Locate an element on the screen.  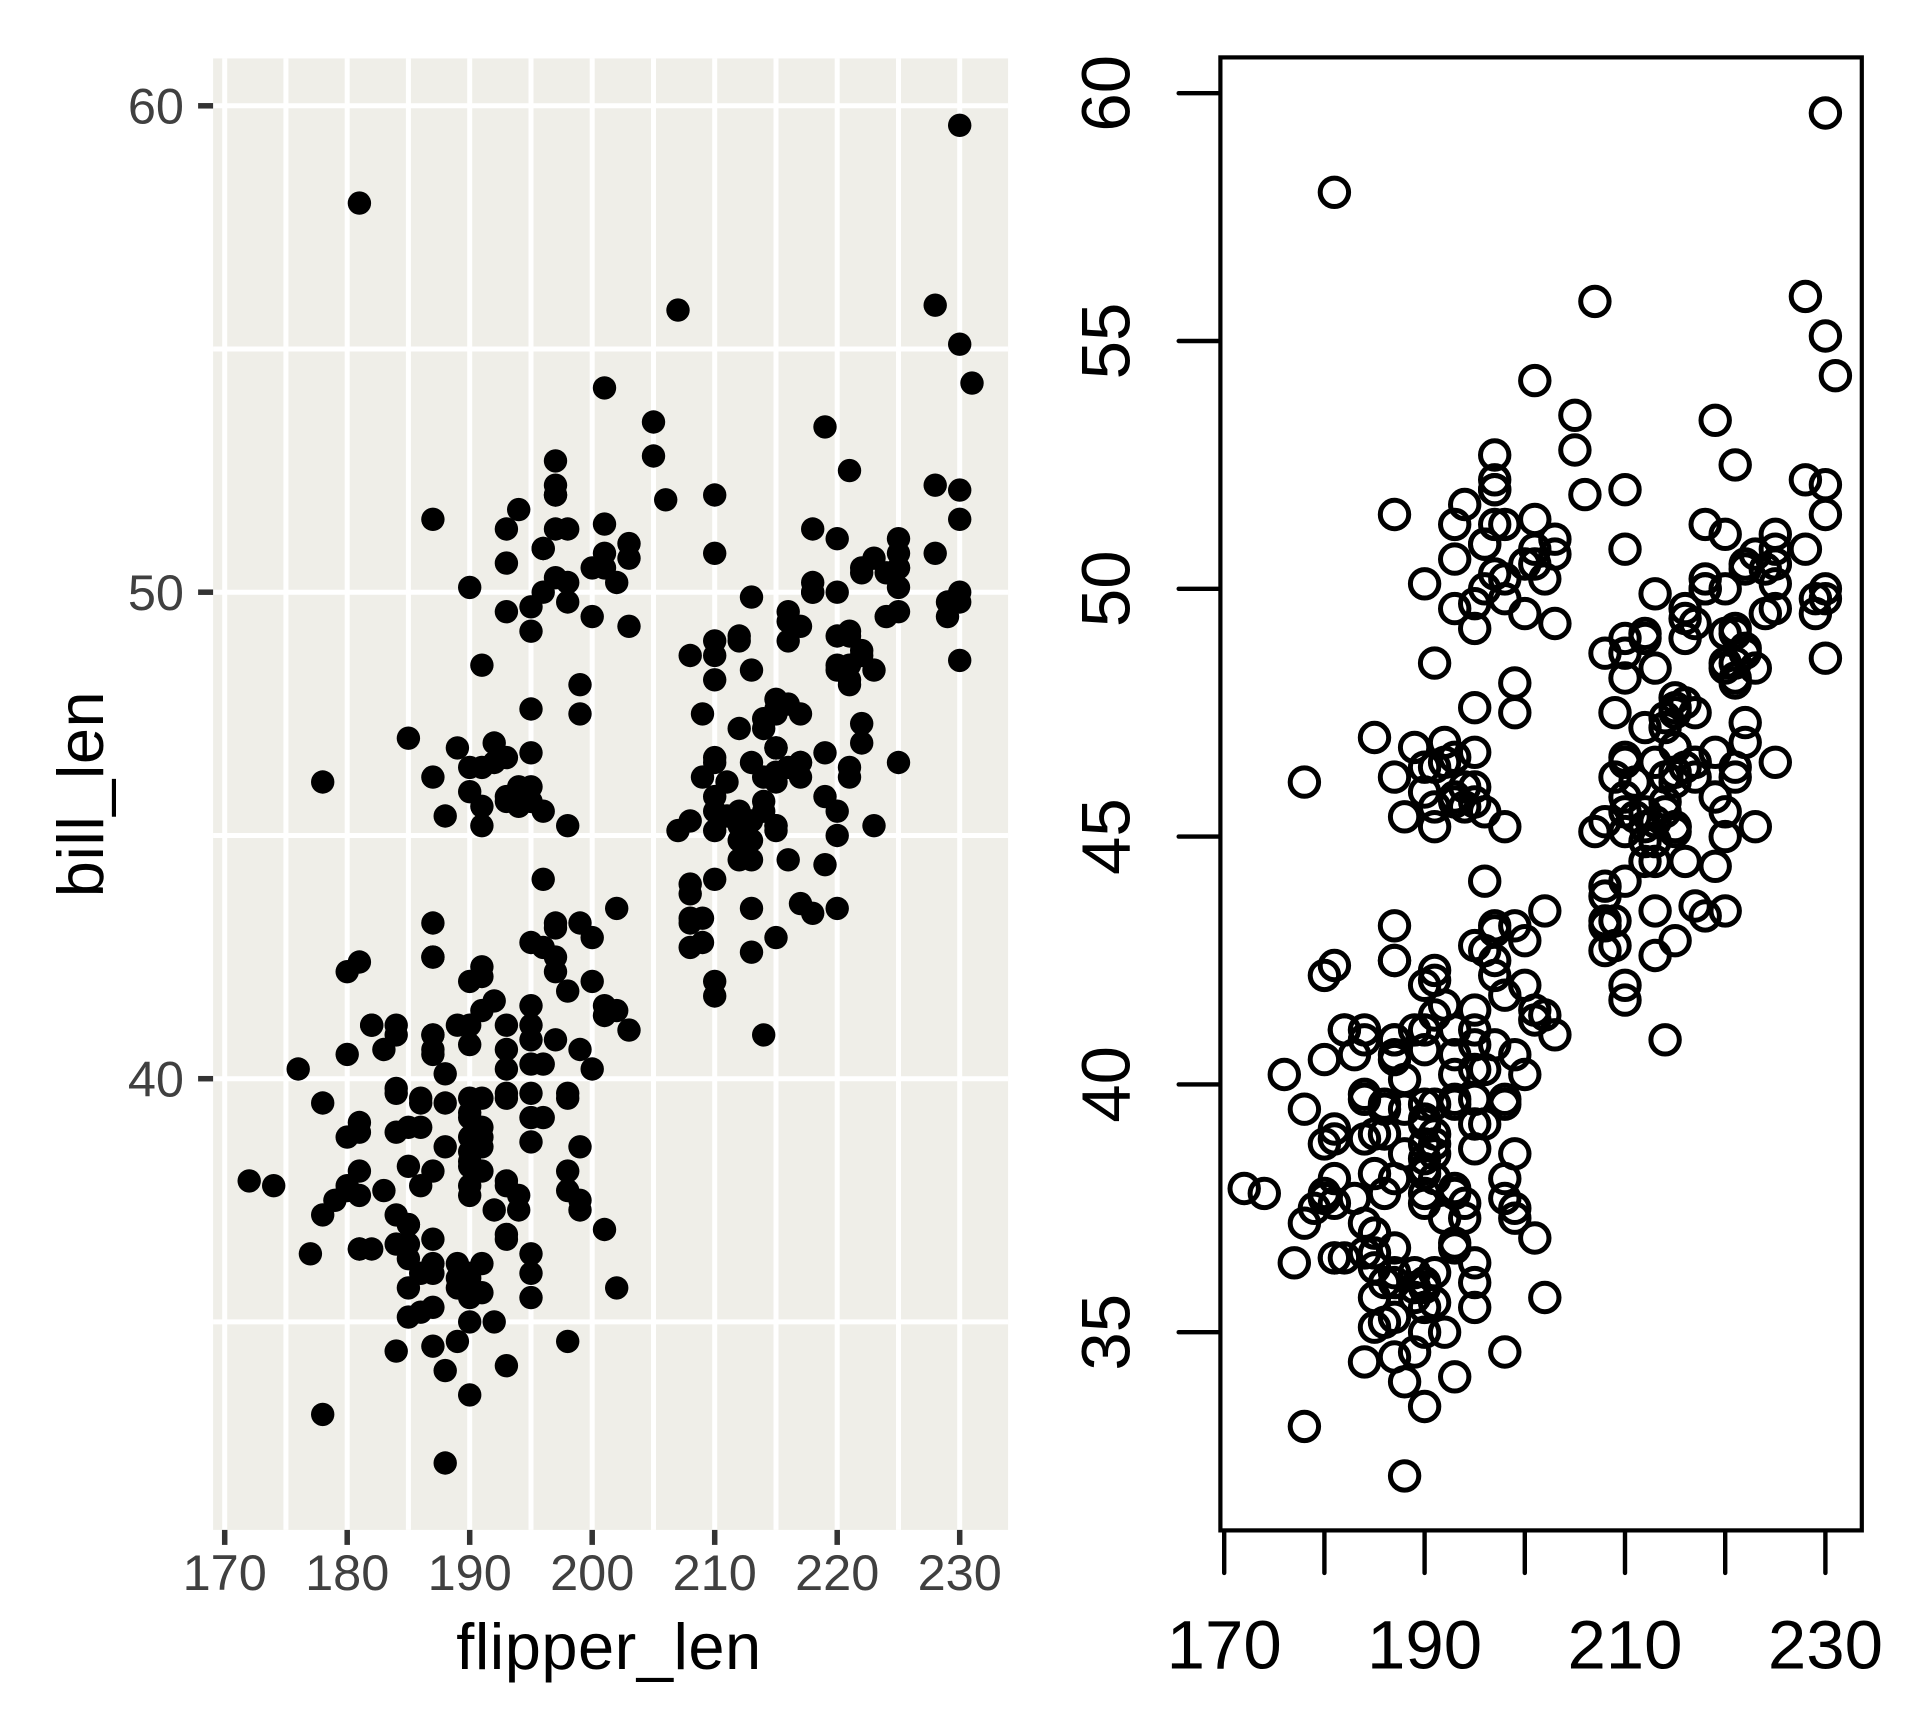
svg-text: 55 is located at coordinates (1105, 341).